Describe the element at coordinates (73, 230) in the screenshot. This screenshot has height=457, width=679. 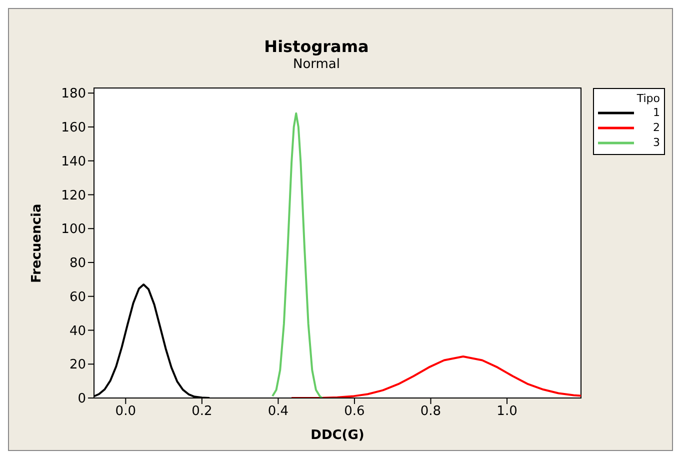
I see `y-tick-label: 100` at that location.